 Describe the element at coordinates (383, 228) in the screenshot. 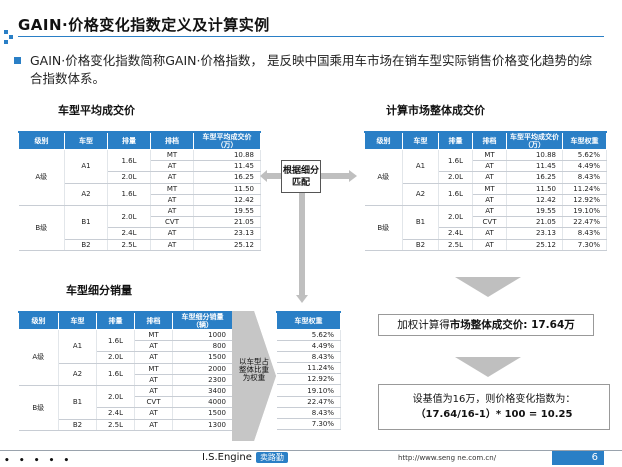

I see `cell-level: B级` at that location.